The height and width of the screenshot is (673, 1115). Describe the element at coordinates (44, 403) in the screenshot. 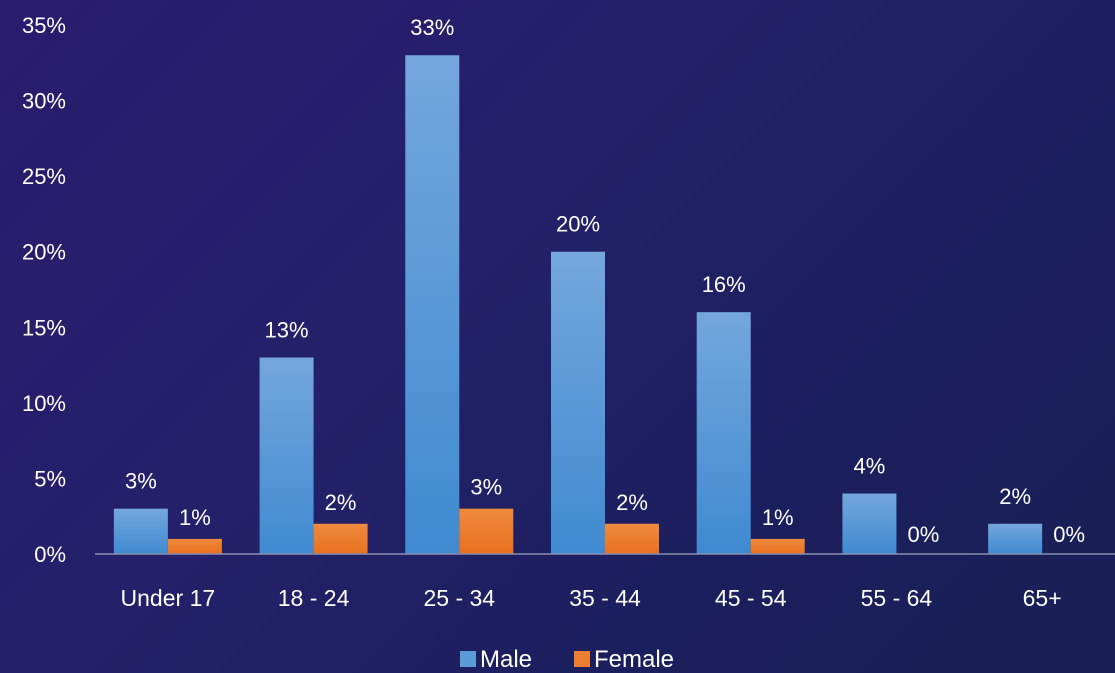

I see `y-tick-label: 10%` at that location.